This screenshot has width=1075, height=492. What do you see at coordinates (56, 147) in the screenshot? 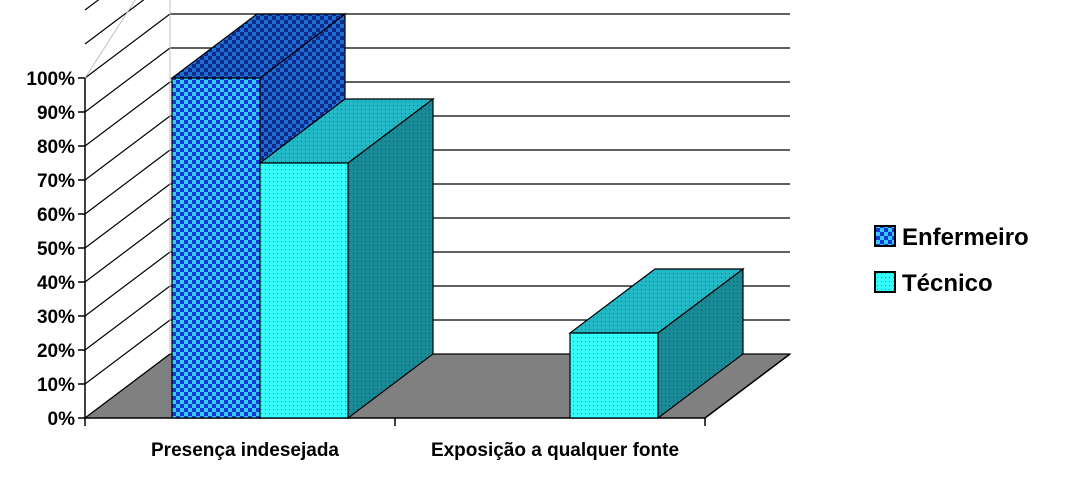
I see `y-tick-label: 80%` at bounding box center [56, 147].